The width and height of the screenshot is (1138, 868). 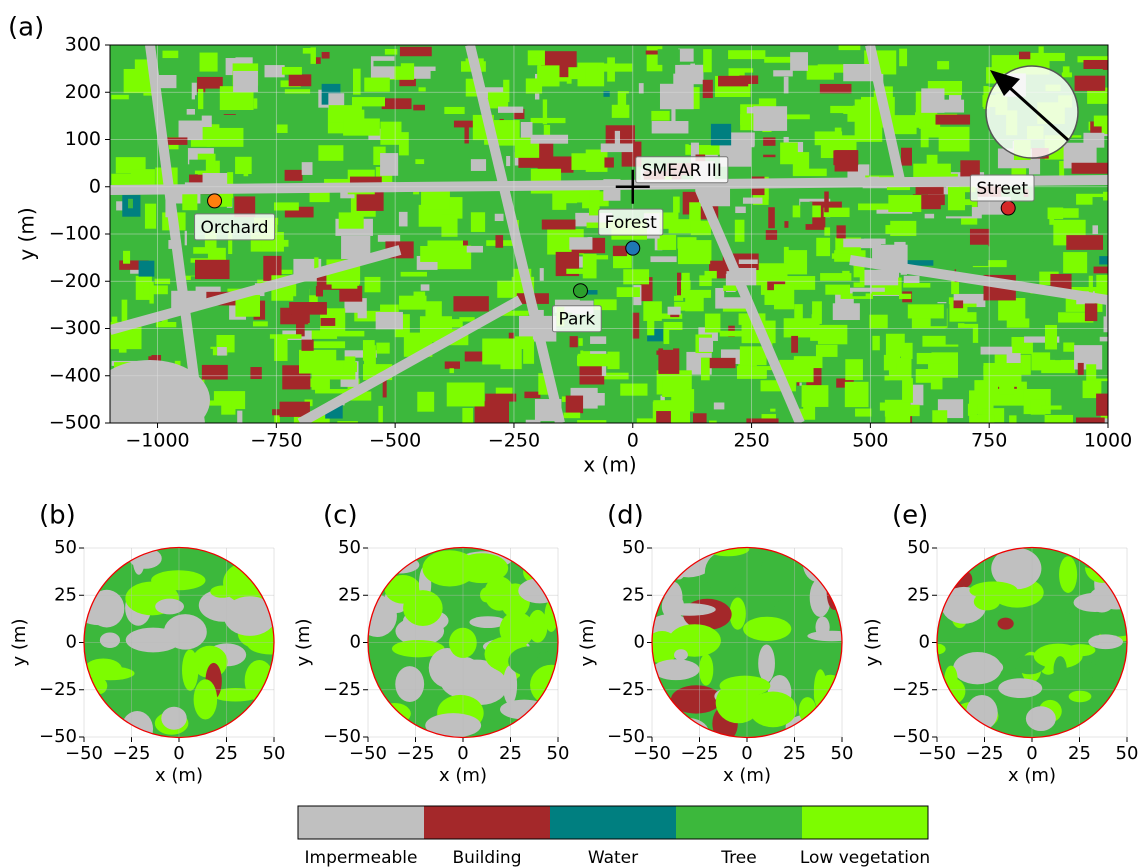 I want to click on y-tick-label: −500, so click(x=75, y=423).